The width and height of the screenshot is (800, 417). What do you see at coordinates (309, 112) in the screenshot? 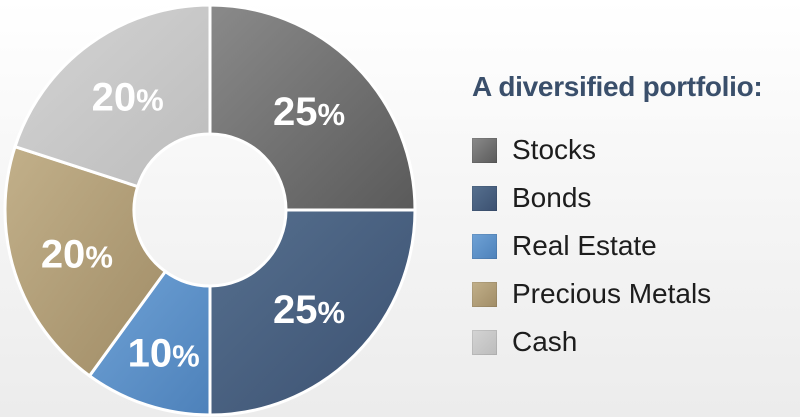
I see `slice-label-stocks: 25%` at bounding box center [309, 112].